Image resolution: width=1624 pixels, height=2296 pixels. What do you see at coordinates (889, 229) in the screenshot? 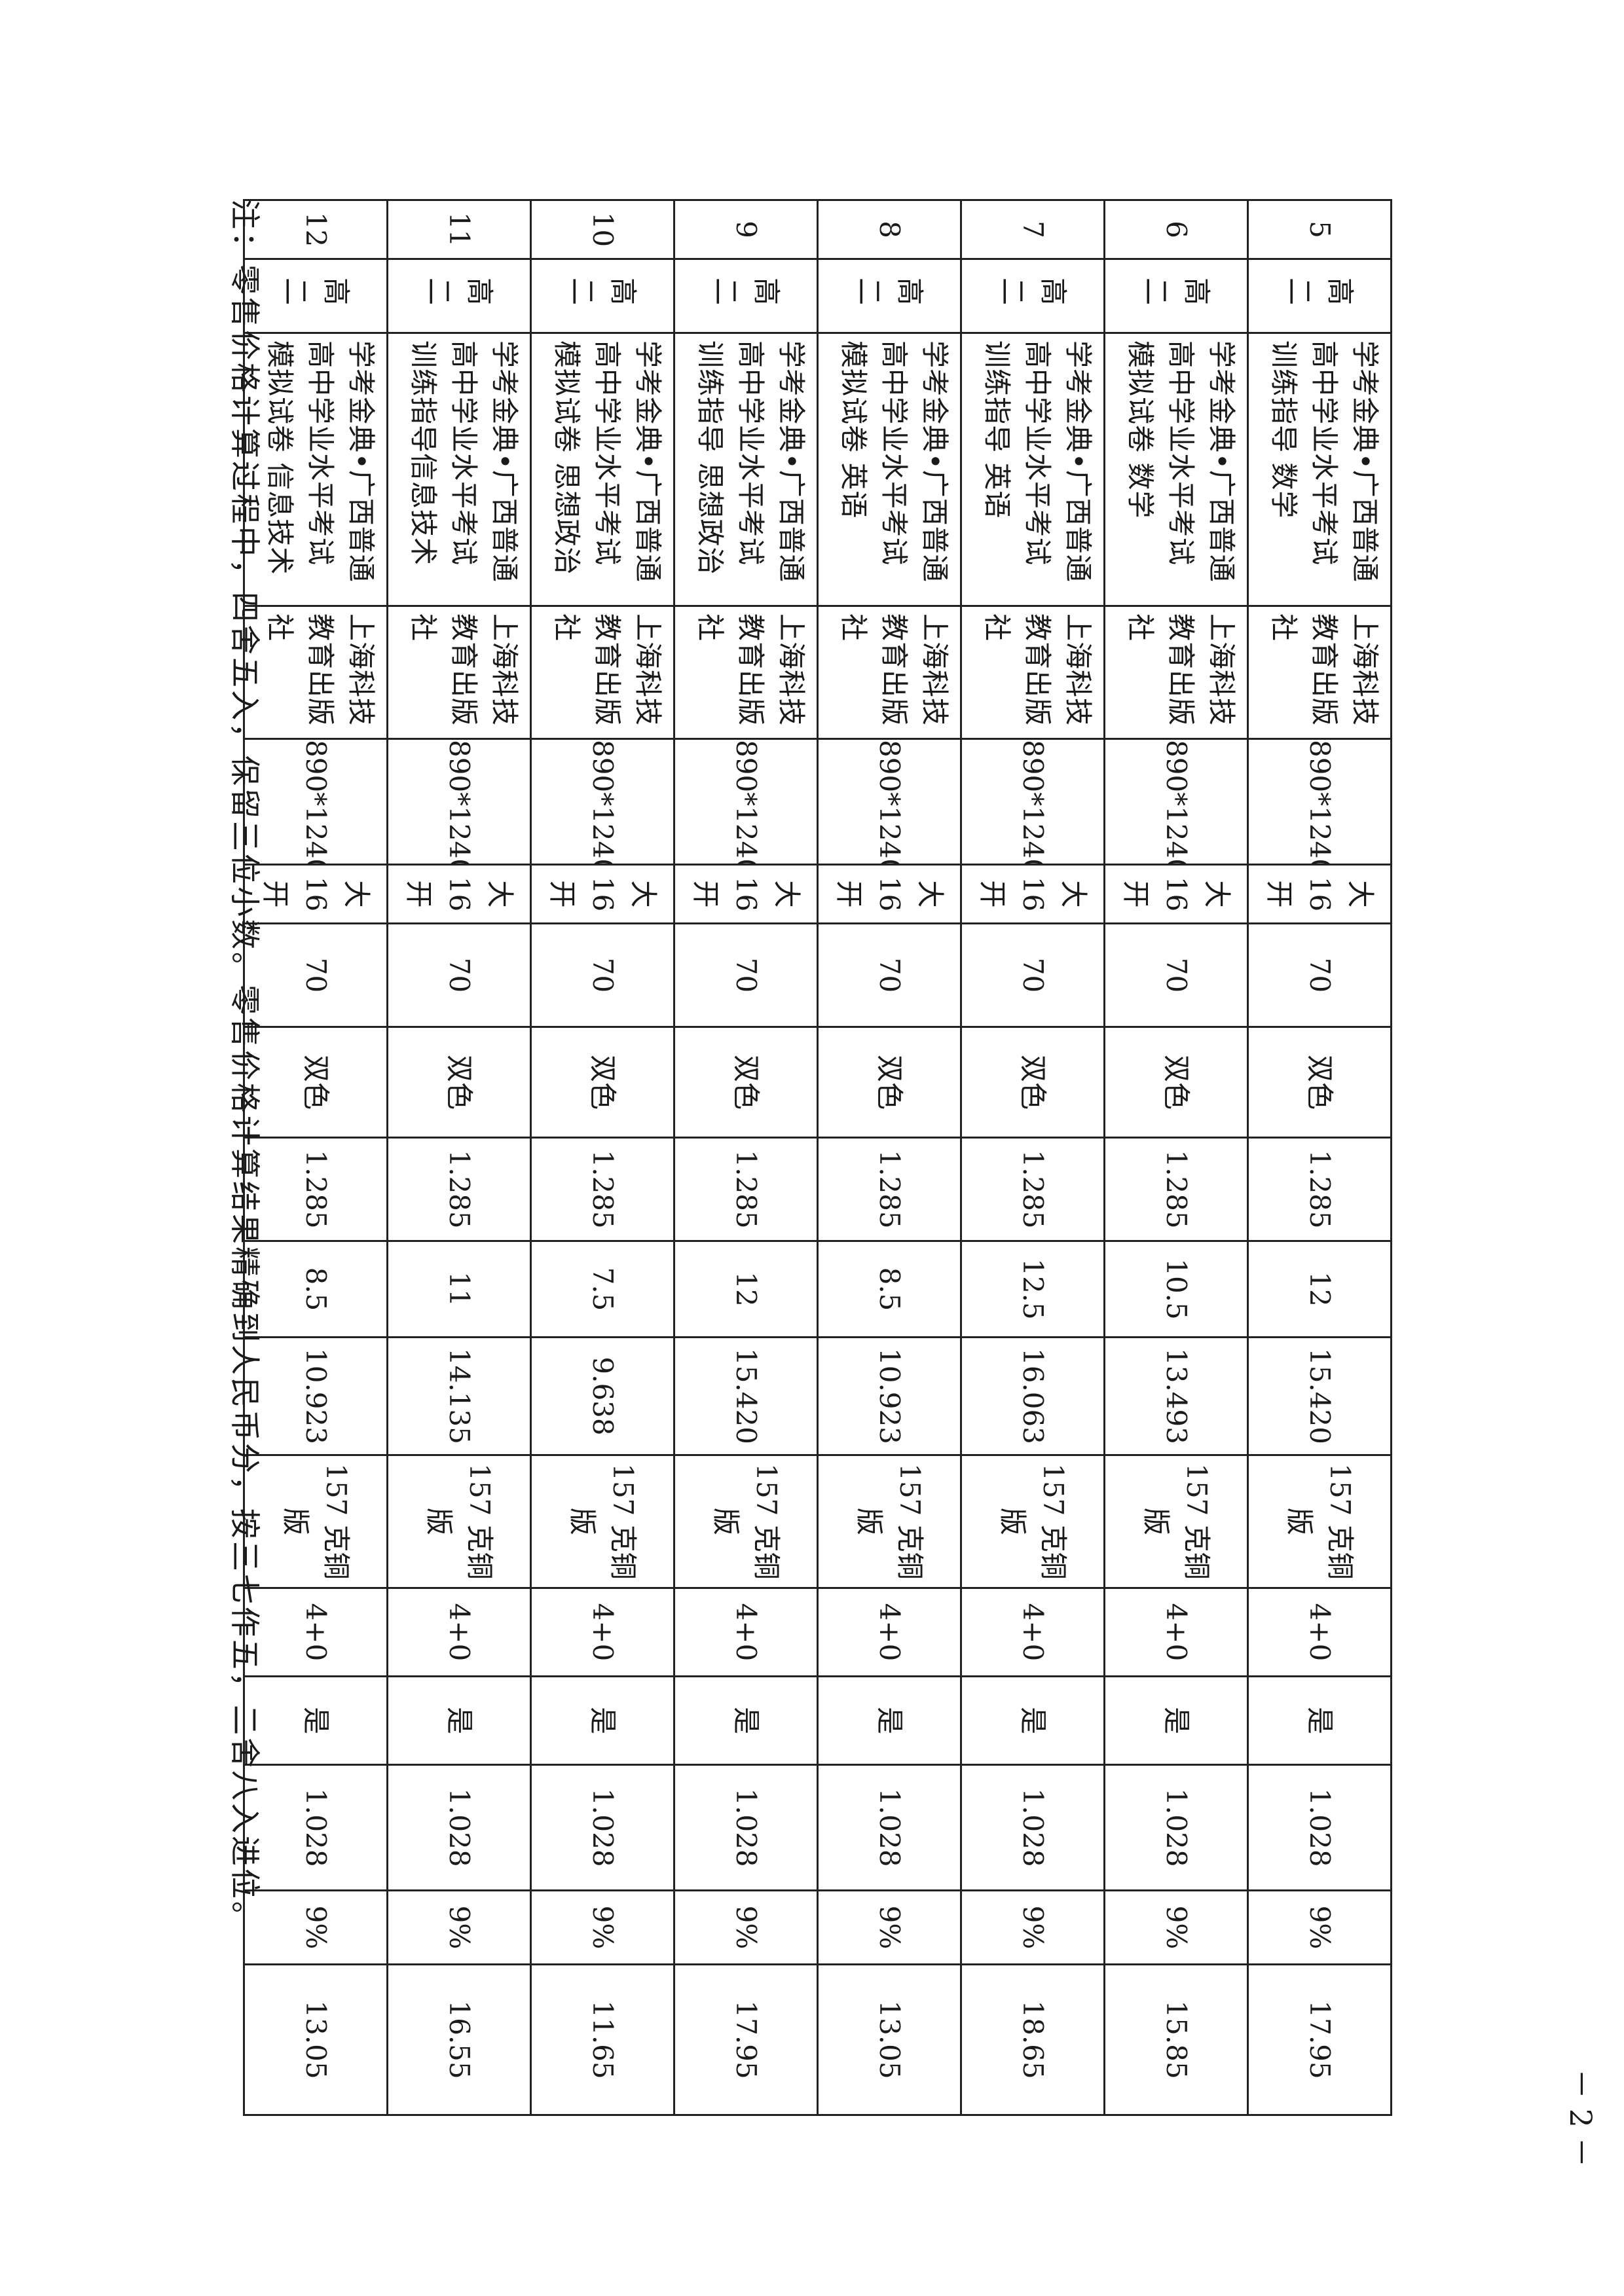
I see `row-number: 8` at bounding box center [889, 229].